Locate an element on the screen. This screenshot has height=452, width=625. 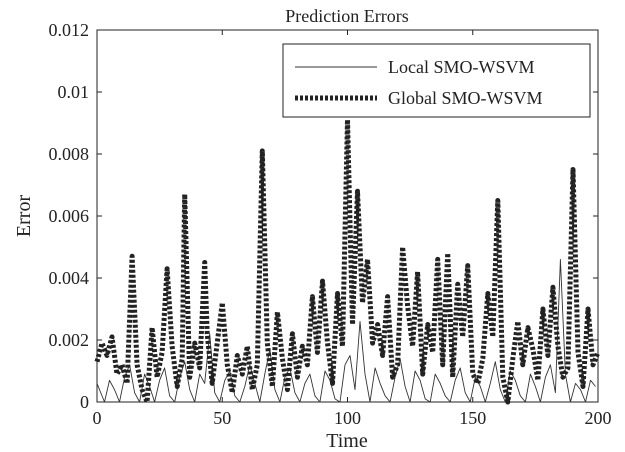
legend-label-local: Local SMO-WSVM is located at coordinates (461, 67).